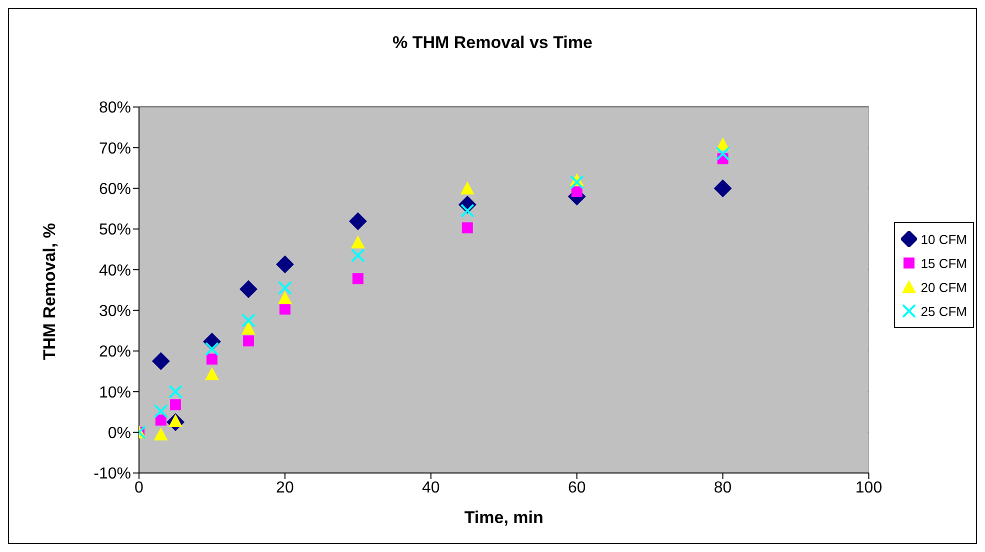  What do you see at coordinates (114, 108) in the screenshot?
I see `y-tick-label: 80%` at bounding box center [114, 108].